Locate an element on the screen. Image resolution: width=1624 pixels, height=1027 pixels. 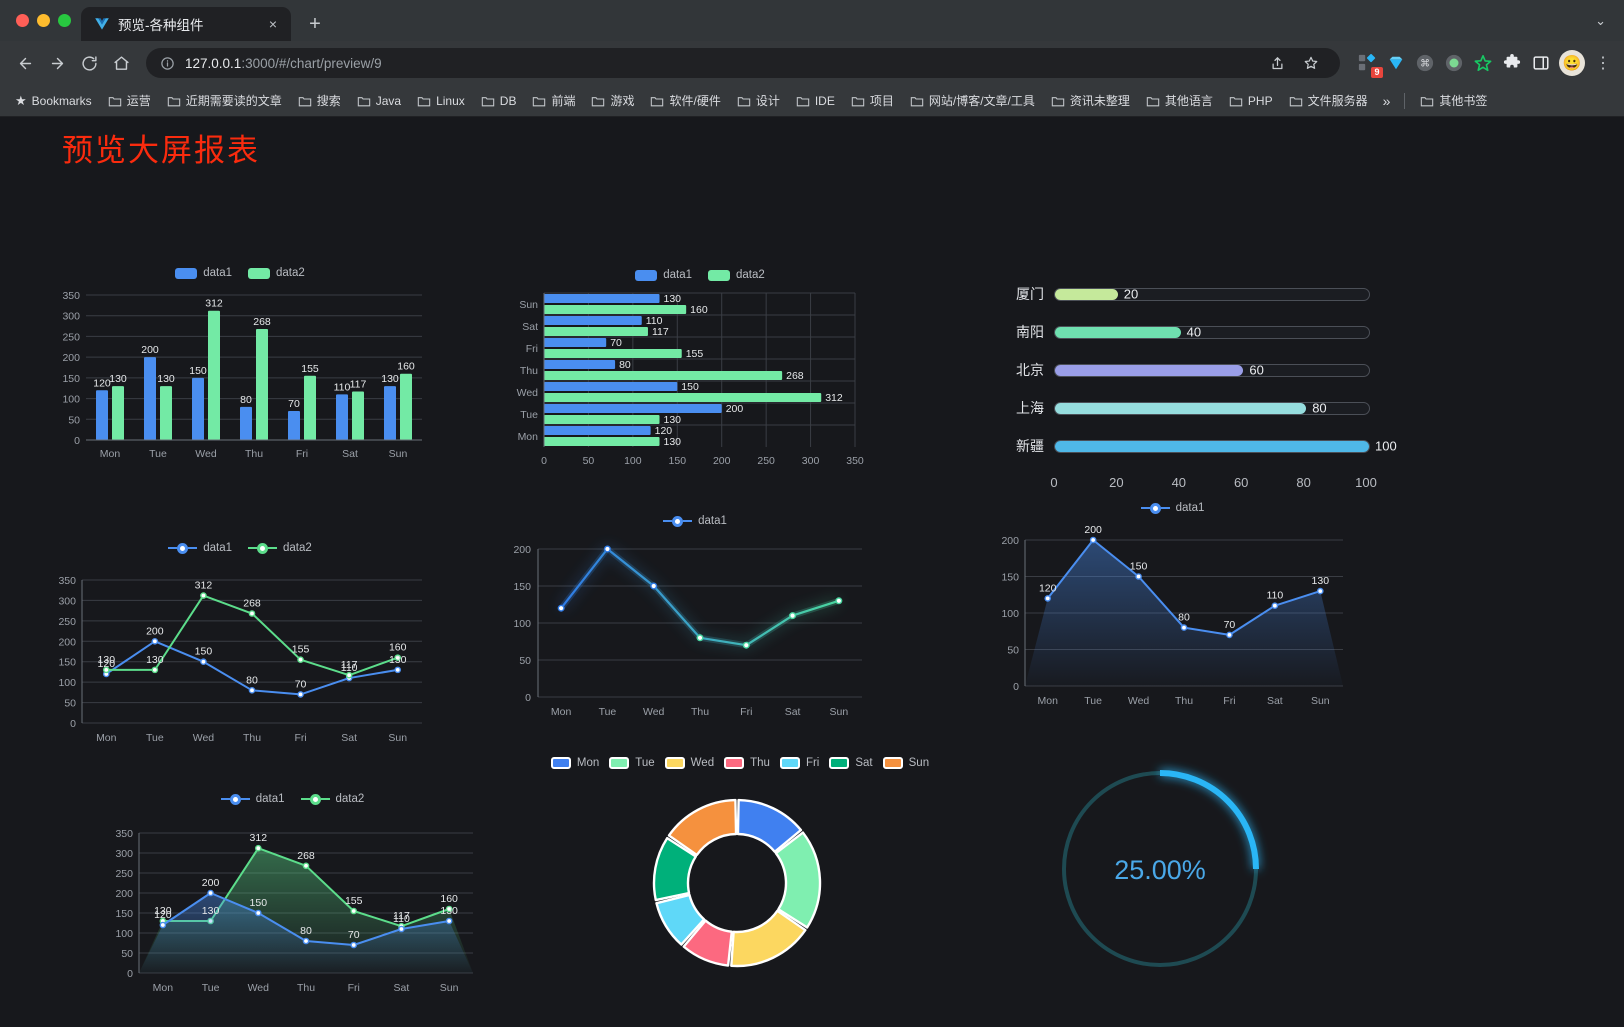
bookmark-item: 搜索 is located at coordinates (319, 100).